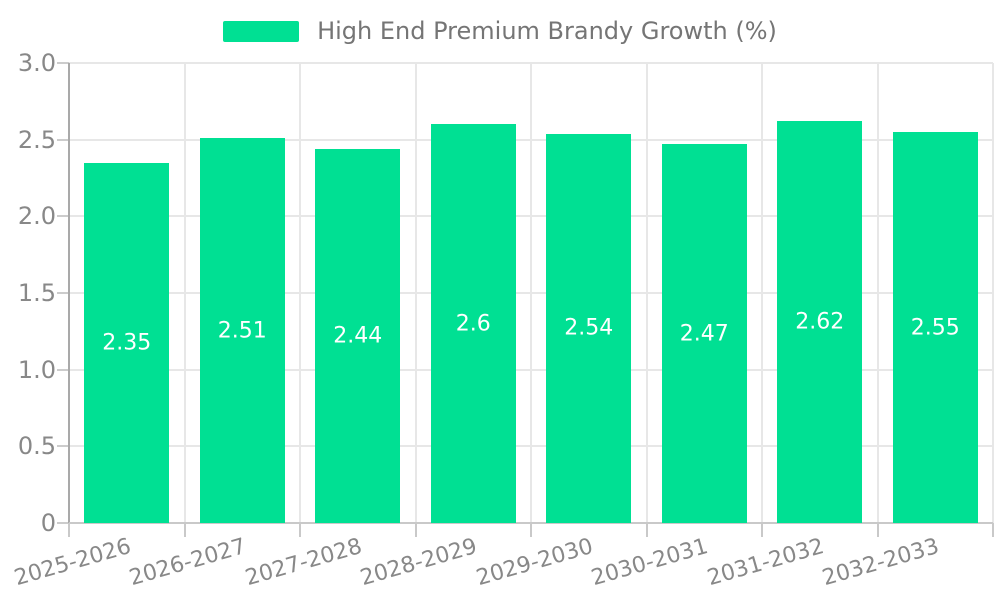 The image size is (1000, 600). Describe the element at coordinates (650, 563) in the screenshot. I see `x-axis-tick-label: 2030-2031` at that location.